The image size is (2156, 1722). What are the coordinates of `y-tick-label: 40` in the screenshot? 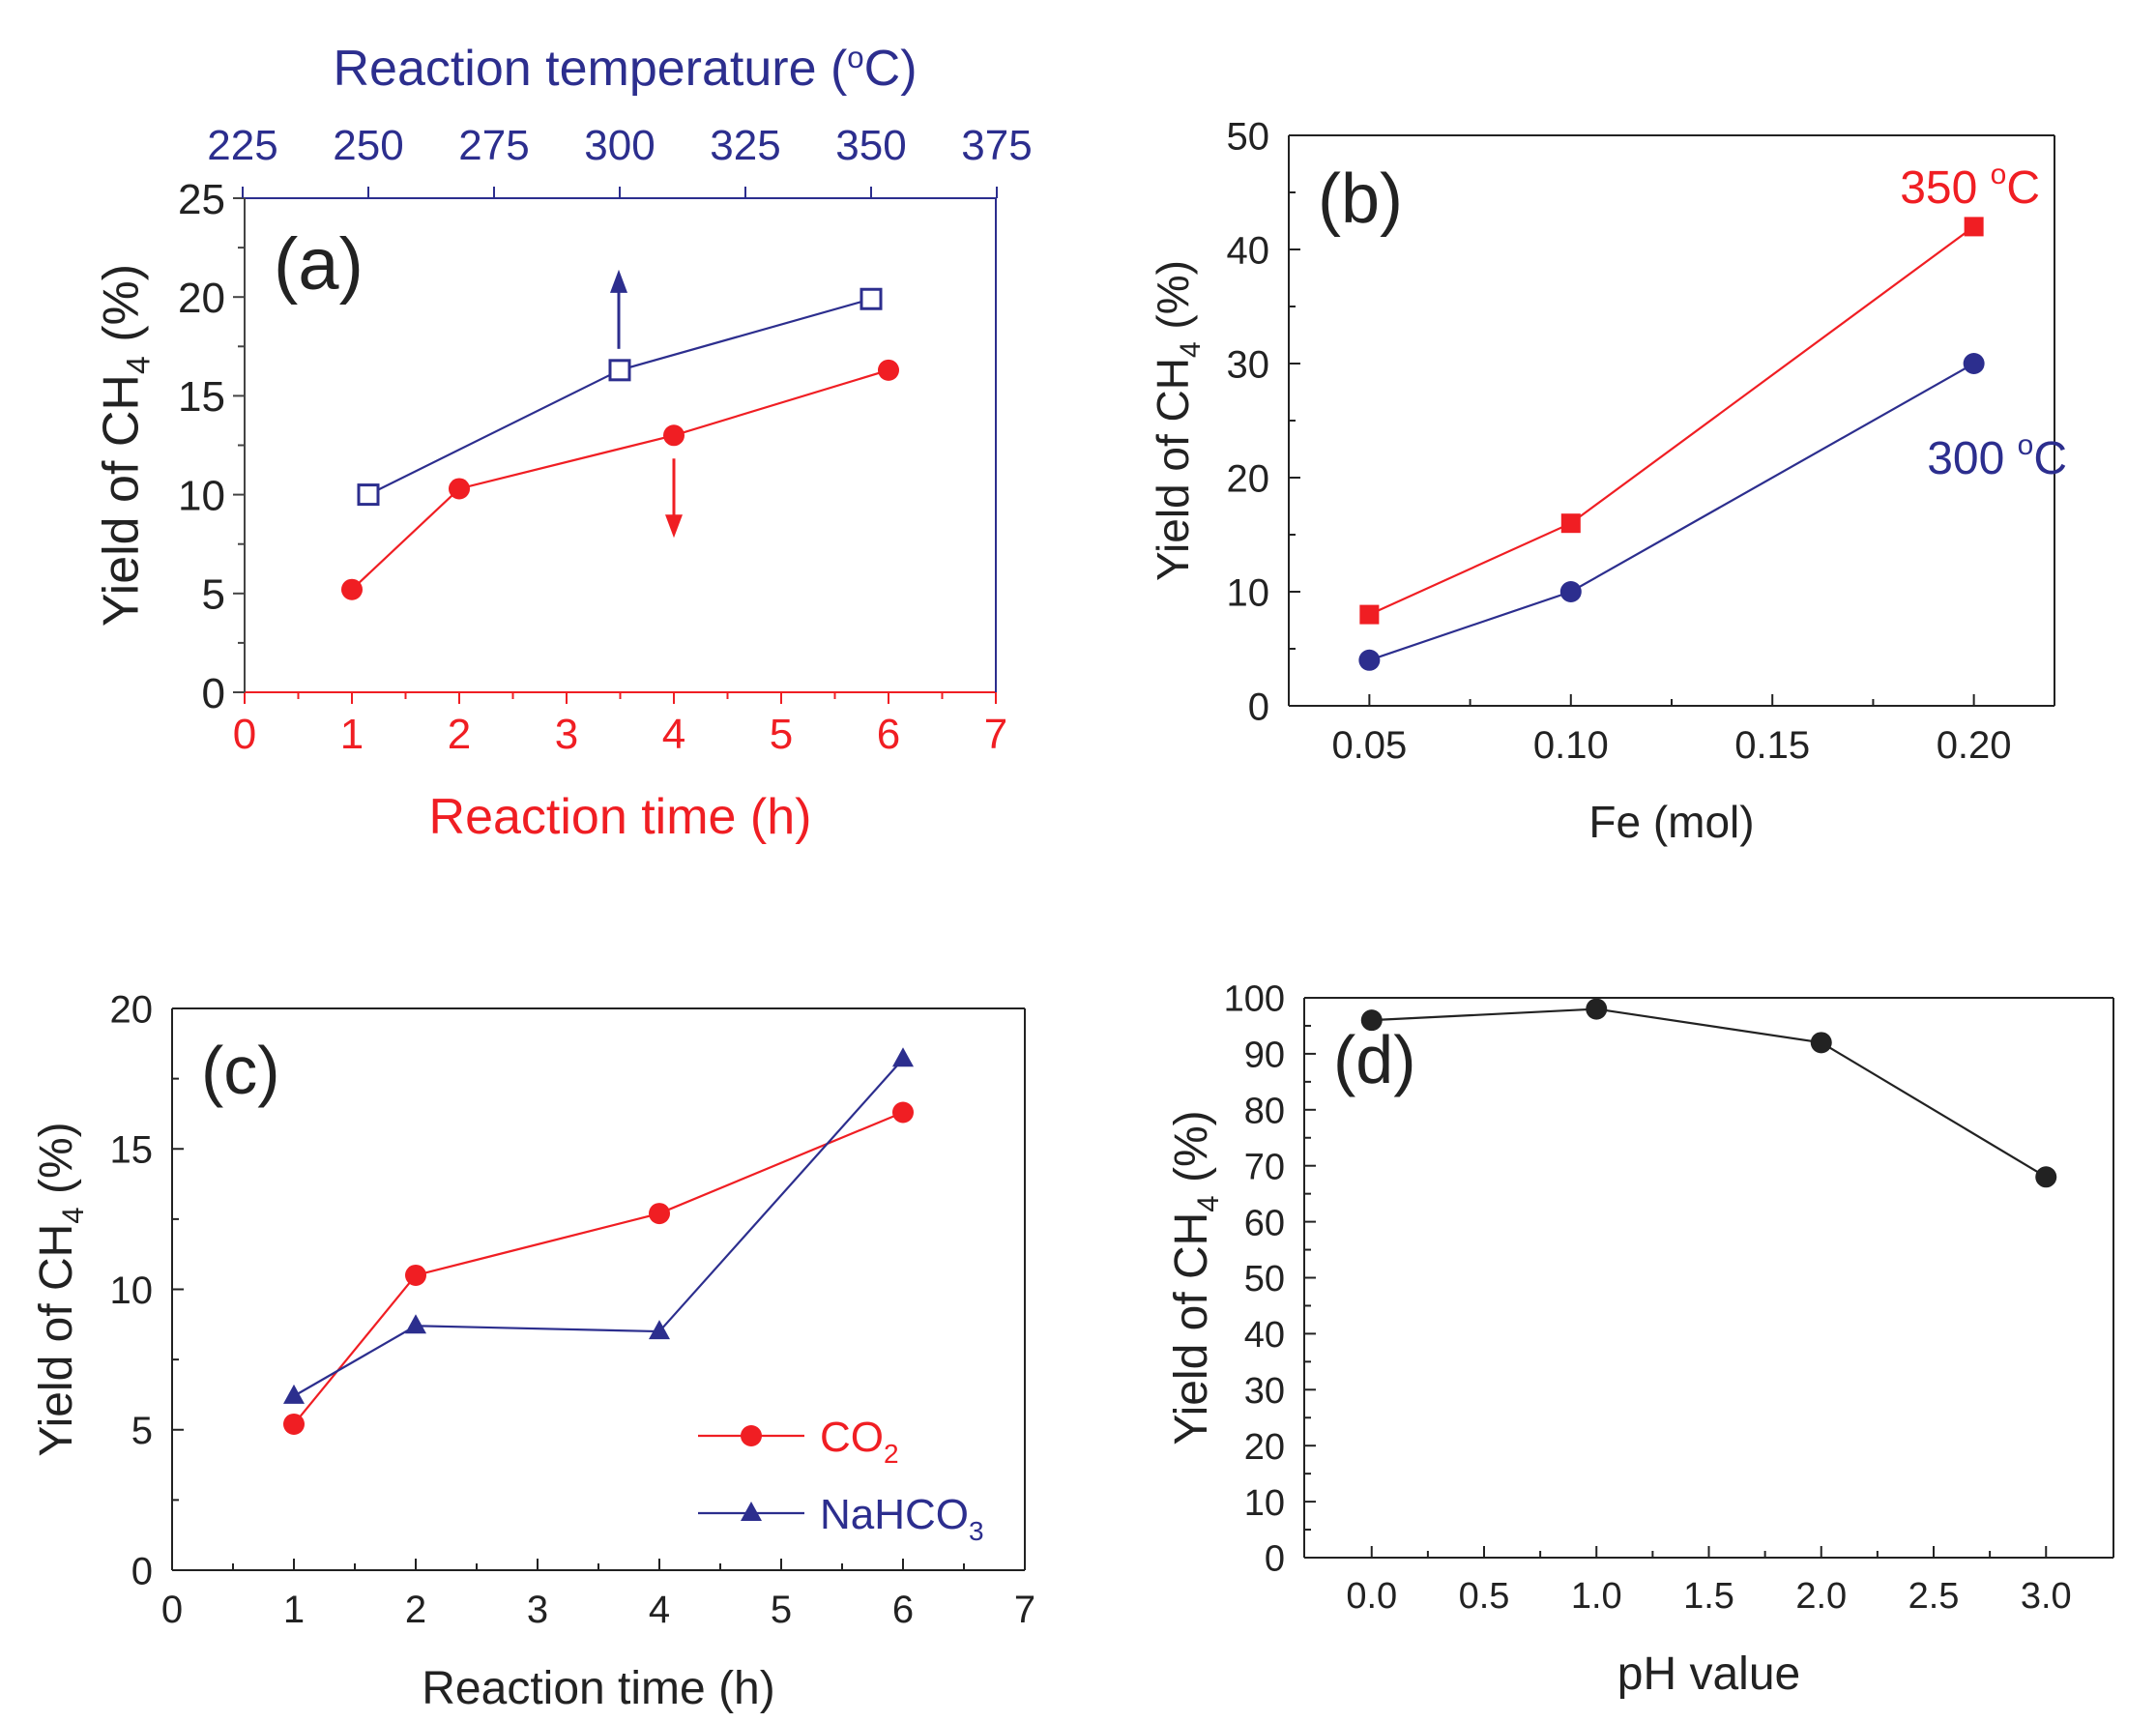 It's located at (1264, 1336).